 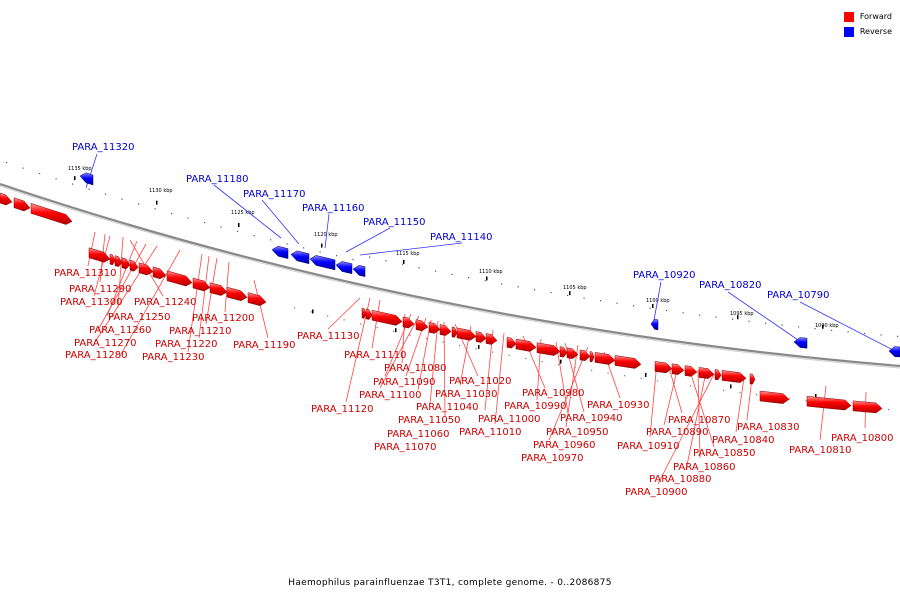 What do you see at coordinates (404, 382) in the screenshot?
I see `gene-label-forward: PARA_11090` at bounding box center [404, 382].